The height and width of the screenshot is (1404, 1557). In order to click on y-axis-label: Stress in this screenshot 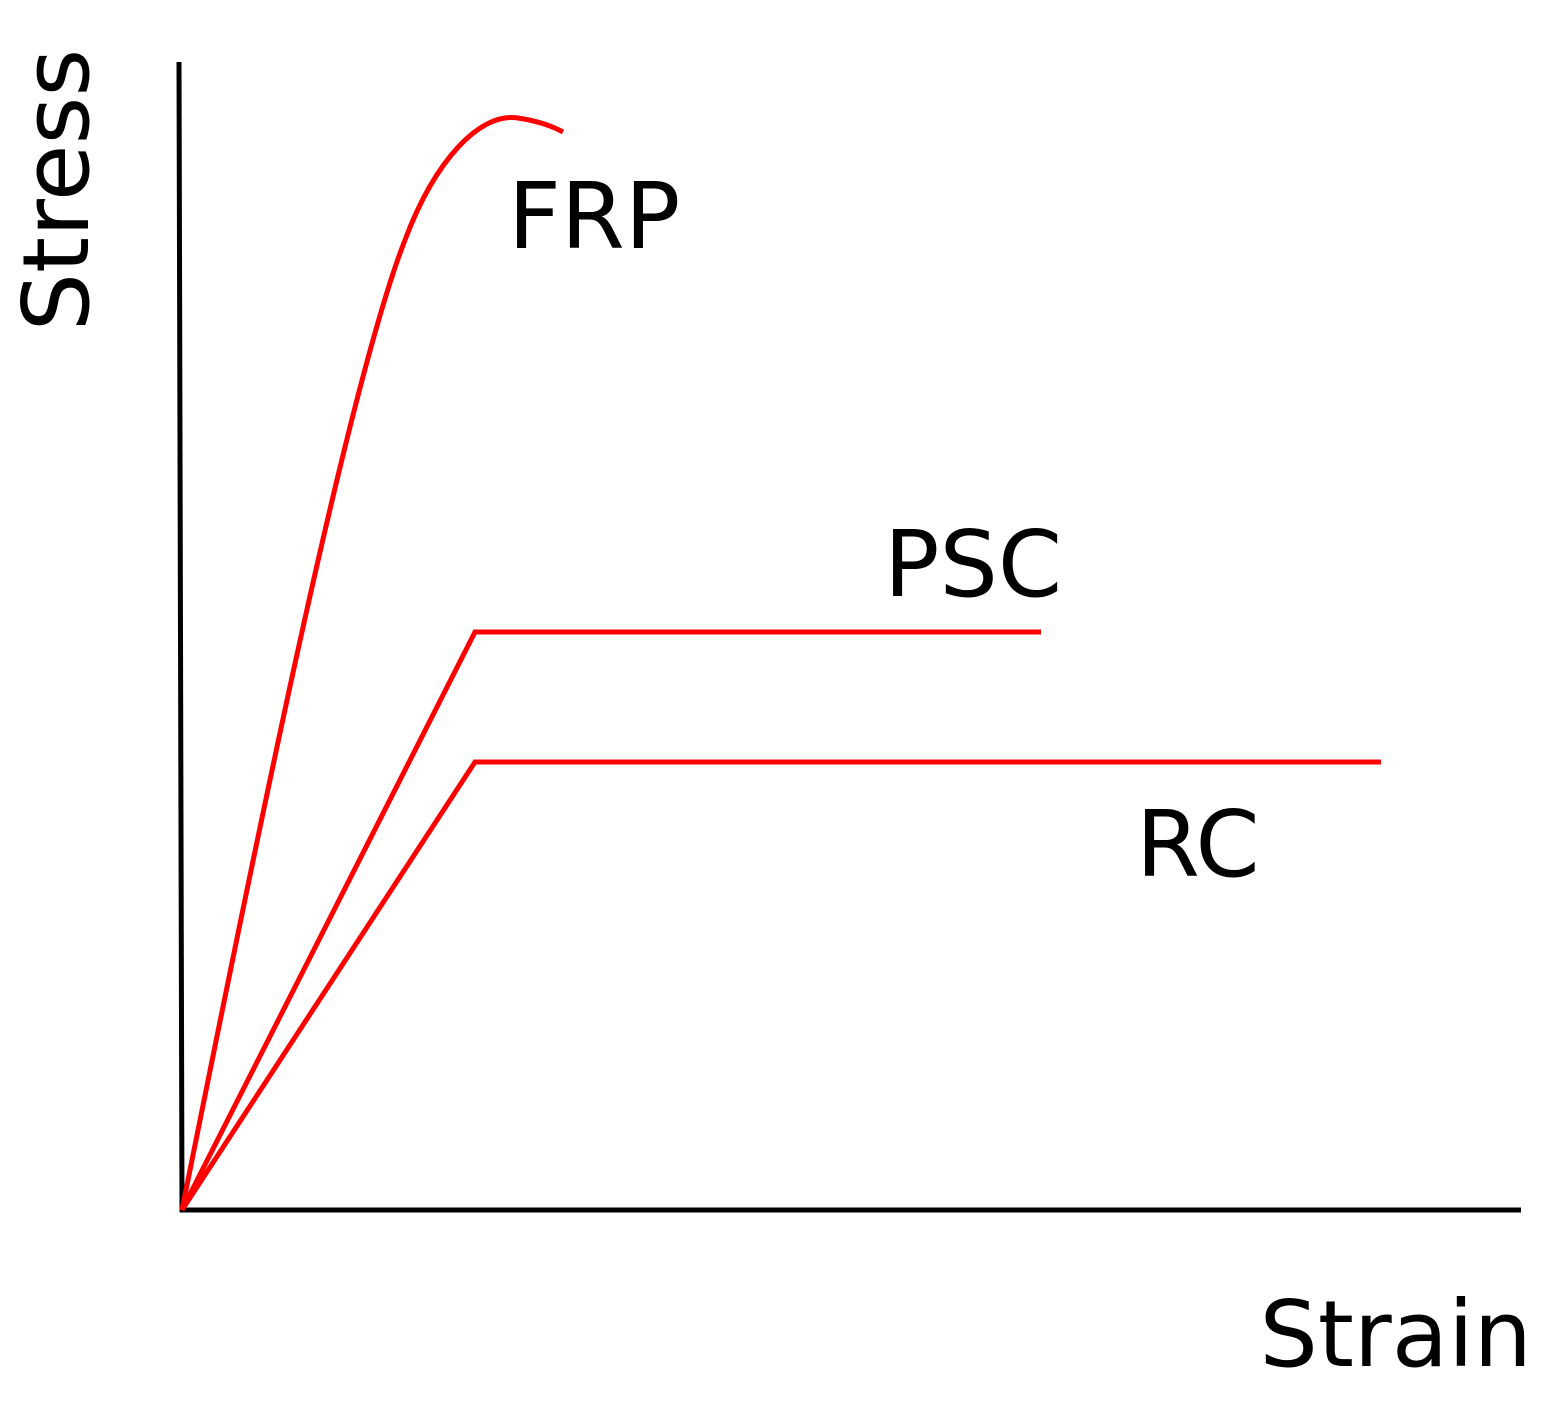, I will do `click(56, 190)`.